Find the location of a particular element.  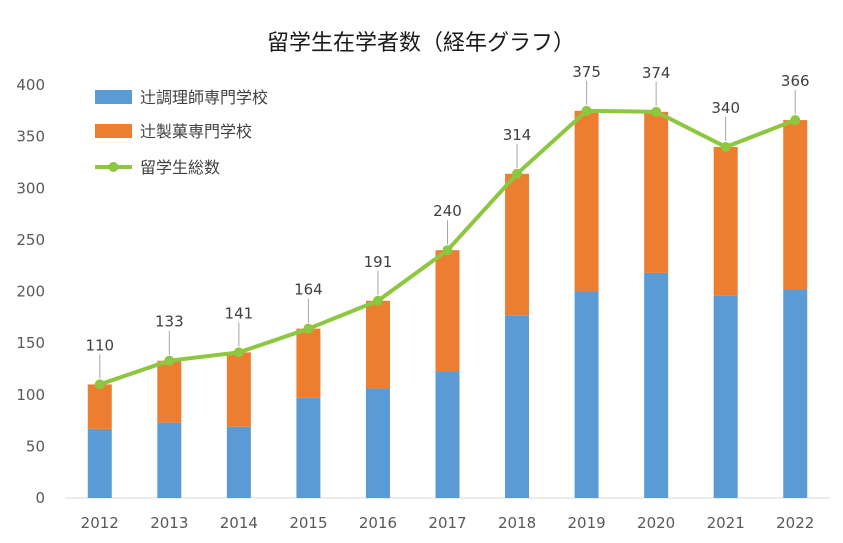

total-data-label: 110 is located at coordinates (99, 345).